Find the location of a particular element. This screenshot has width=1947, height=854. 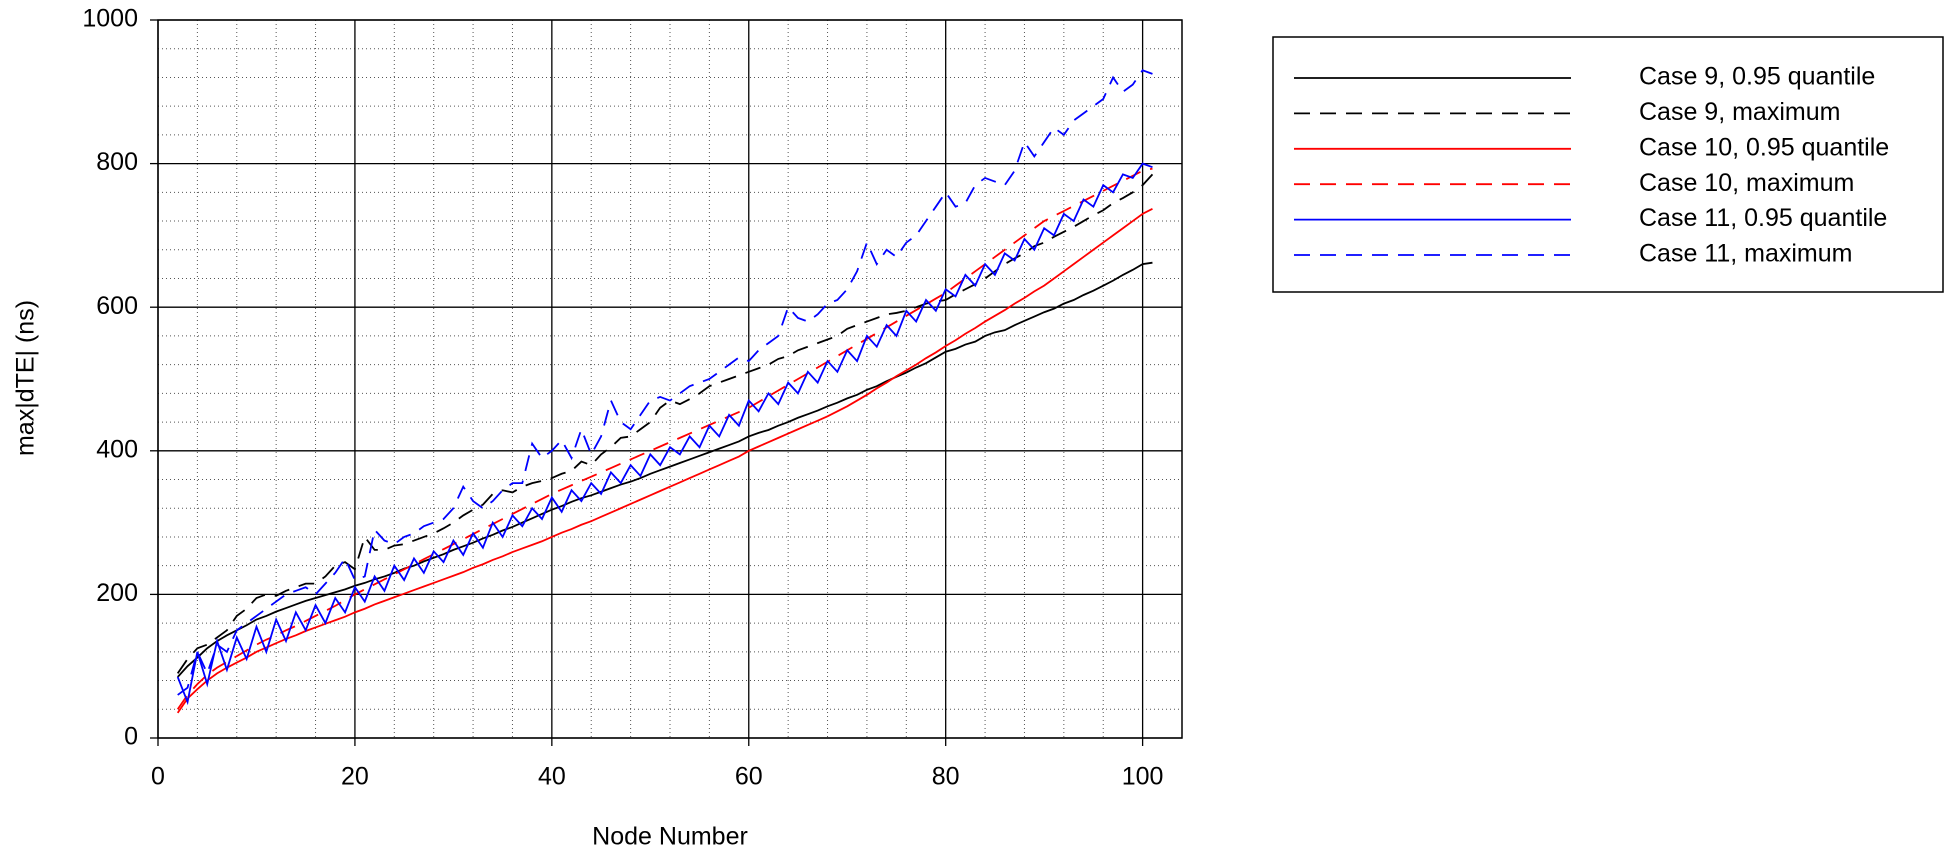

x-tick-label: 80 is located at coordinates (946, 777).